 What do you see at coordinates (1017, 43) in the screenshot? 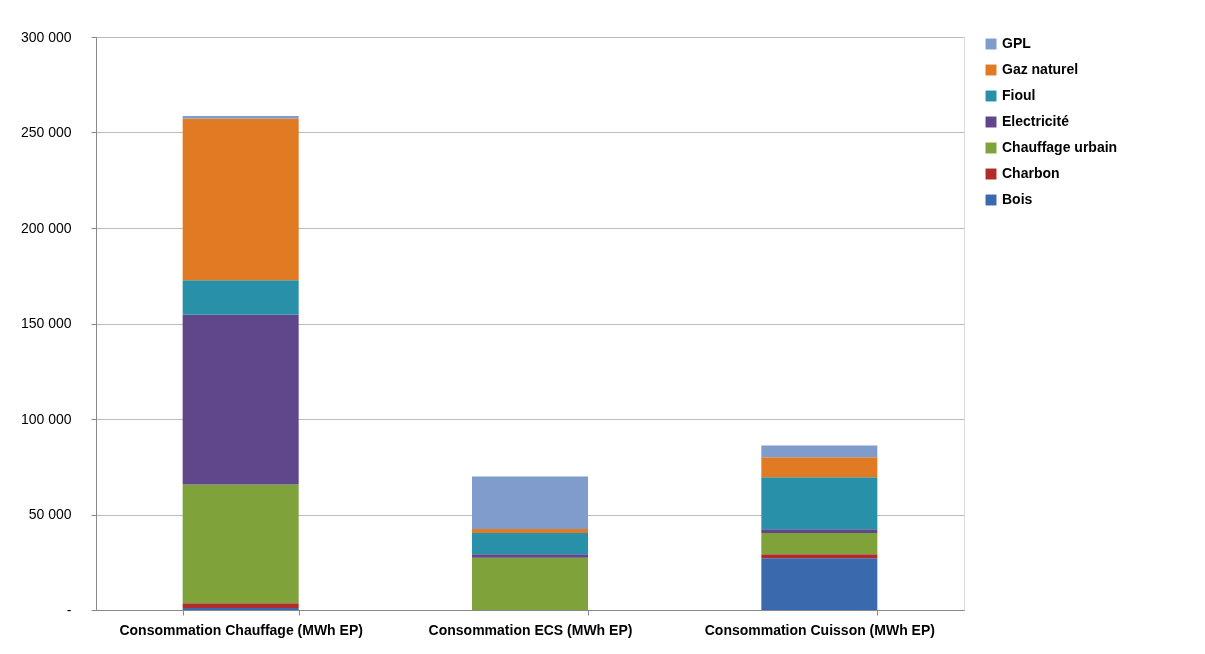
I see `legend-label: GPL` at bounding box center [1017, 43].